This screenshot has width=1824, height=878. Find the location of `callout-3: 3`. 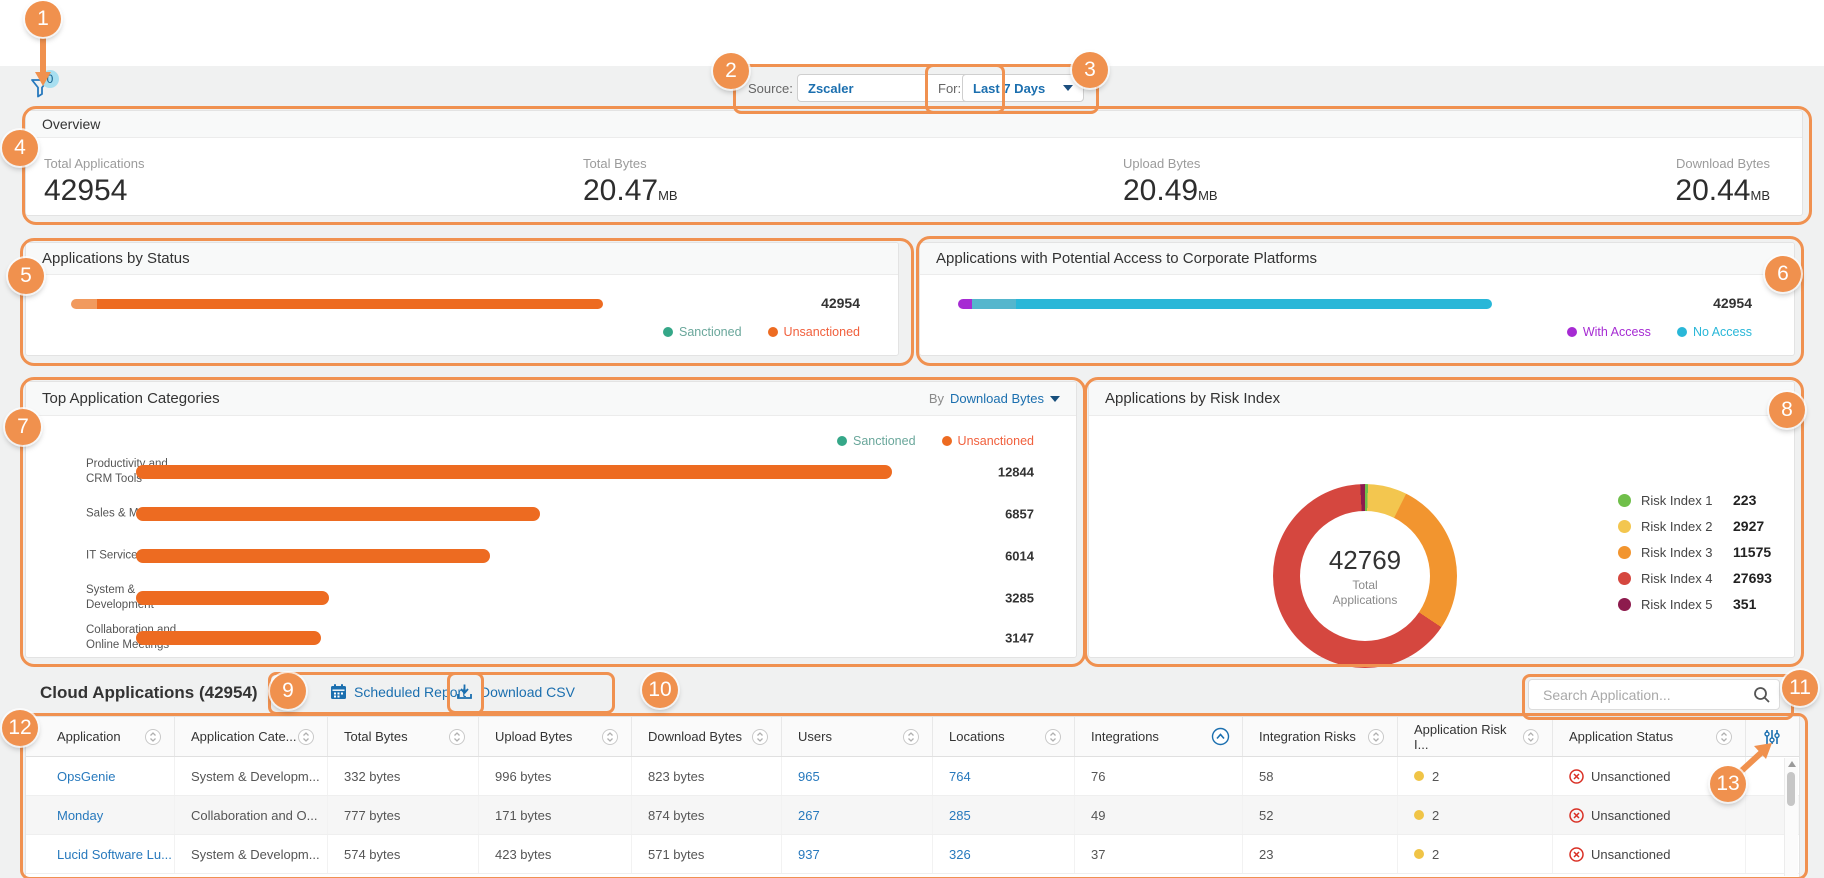

callout-3: 3 is located at coordinates (1090, 70).